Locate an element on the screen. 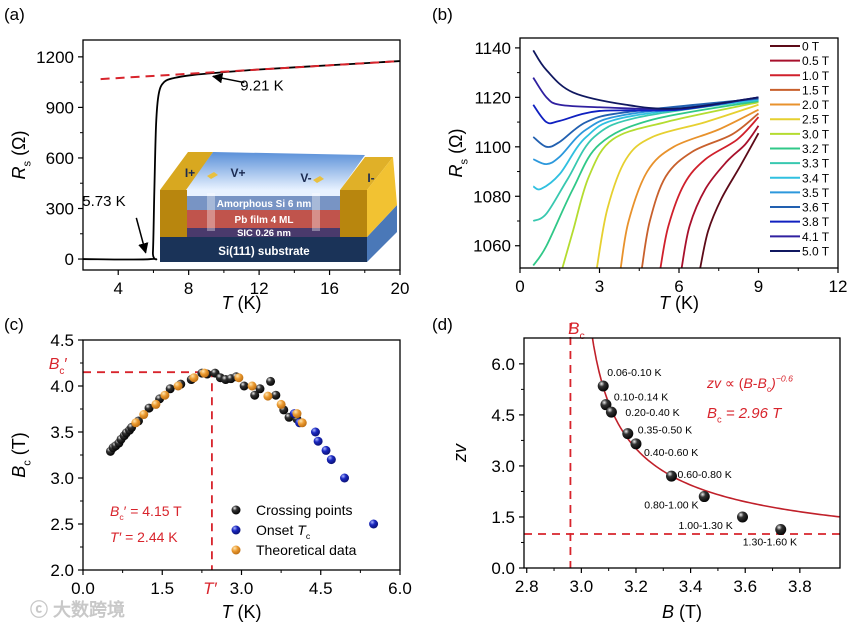  series-line-3.6-T is located at coordinates (645, 122).